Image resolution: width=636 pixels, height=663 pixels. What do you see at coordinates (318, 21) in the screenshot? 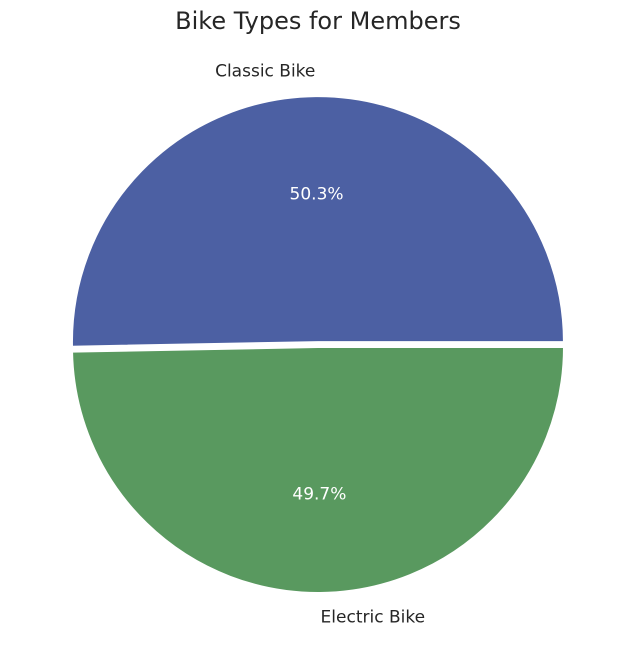
I see `chart-title: Bike Types for Members` at bounding box center [318, 21].